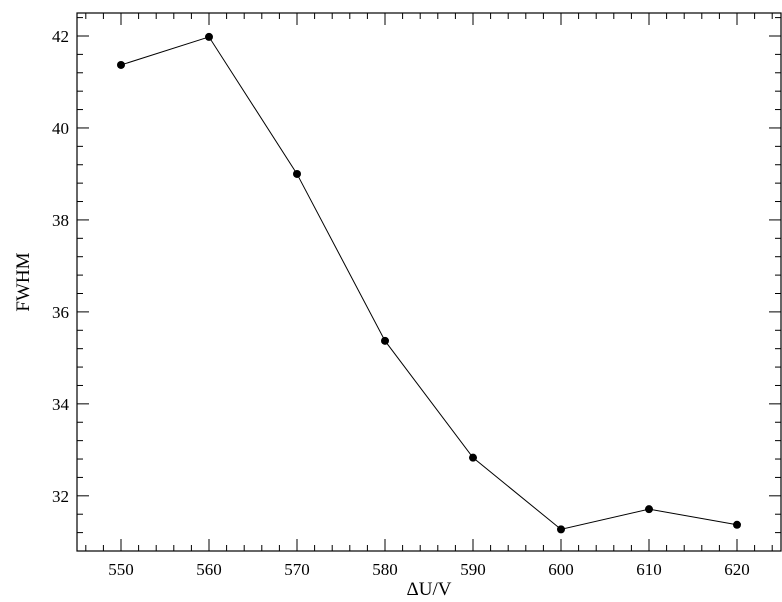  Describe the element at coordinates (737, 569) in the screenshot. I see `x-tick-label-7: 620` at that location.